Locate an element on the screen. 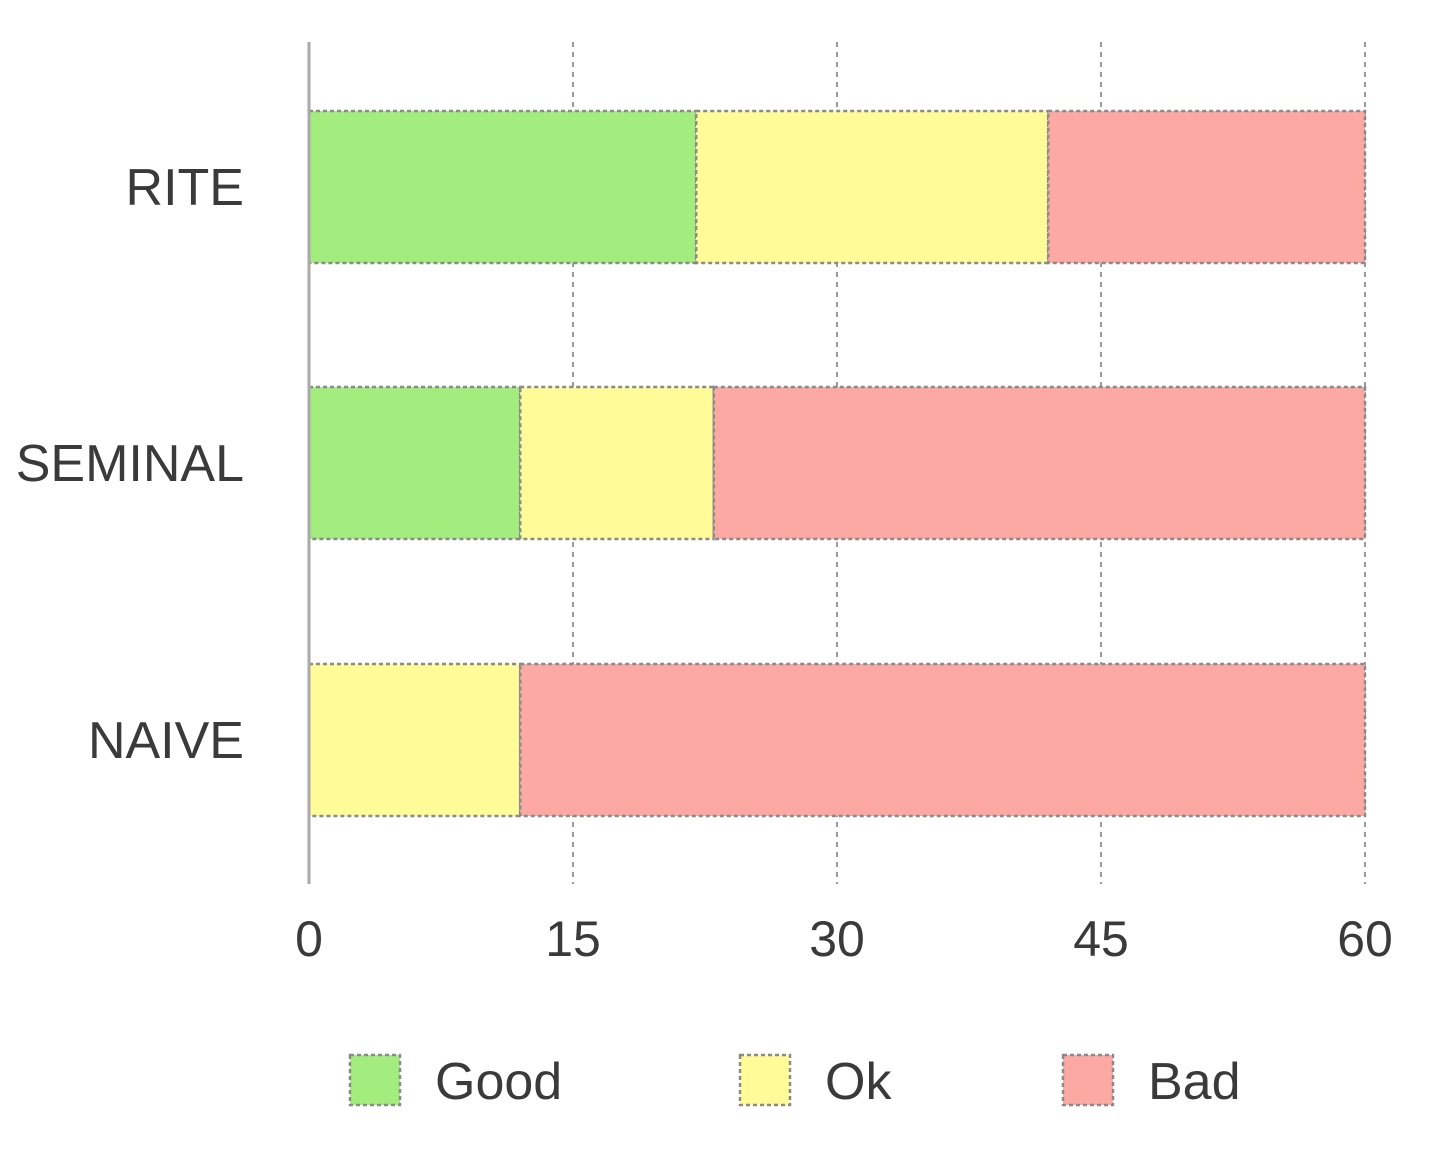  bar-naive-ok is located at coordinates (414, 740).